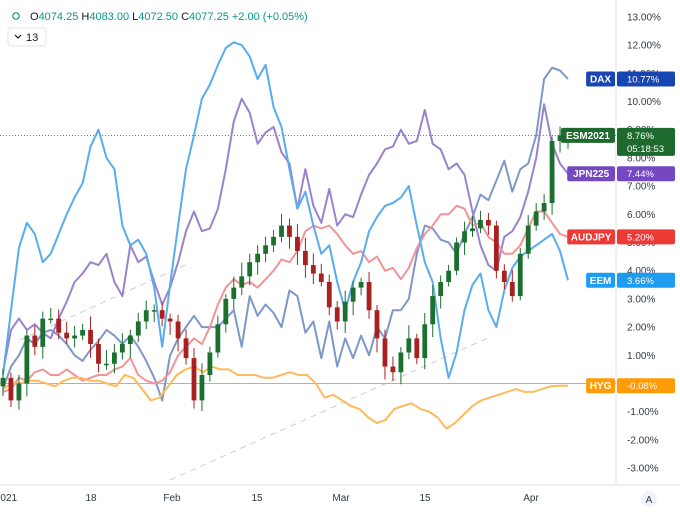  I want to click on tag-countdown: 05:18:53, so click(645, 149).